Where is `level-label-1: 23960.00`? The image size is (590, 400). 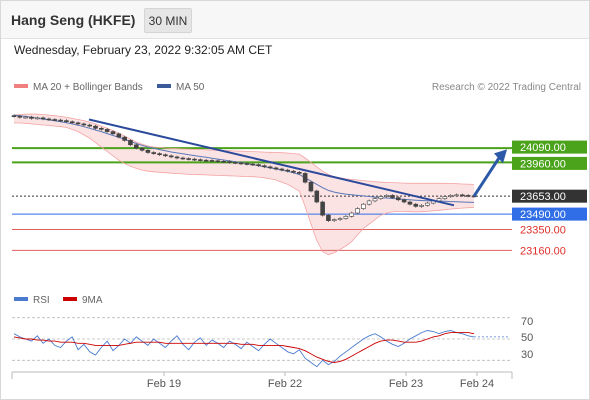 level-label-1: 23960.00 is located at coordinates (543, 164).